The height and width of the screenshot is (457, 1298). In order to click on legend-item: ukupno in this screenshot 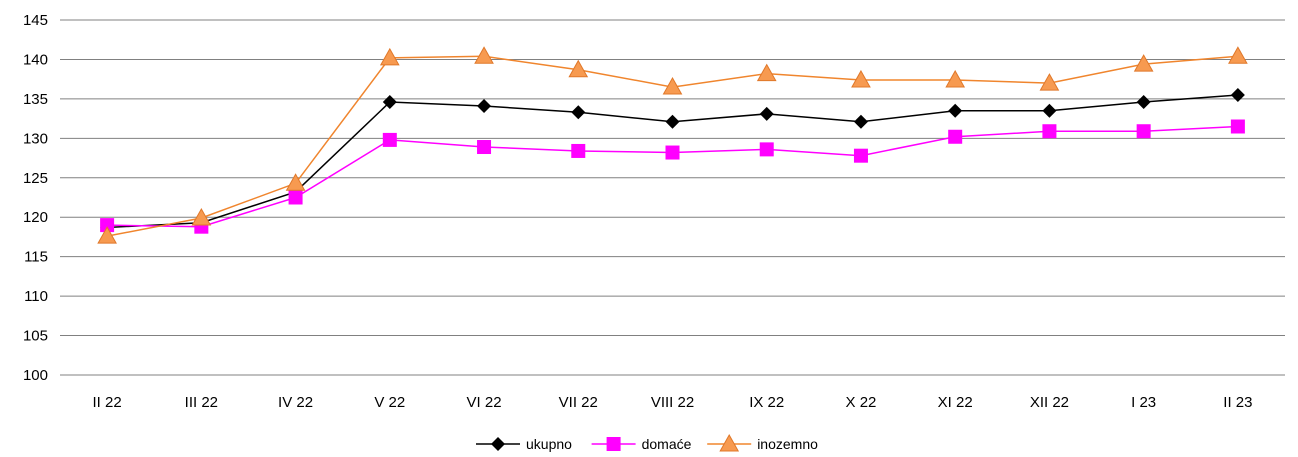, I will do `click(524, 444)`.